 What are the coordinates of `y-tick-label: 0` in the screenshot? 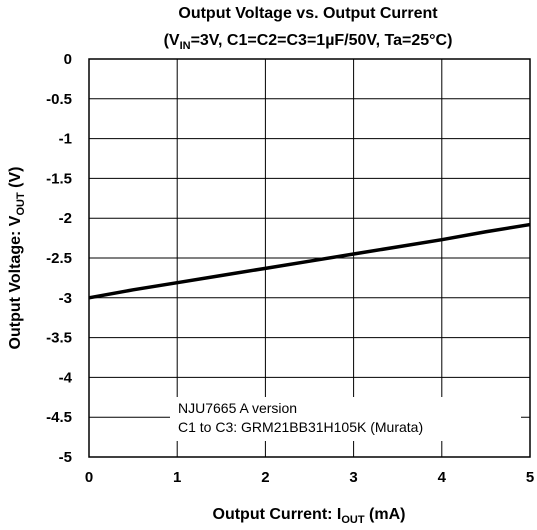 It's located at (68, 59).